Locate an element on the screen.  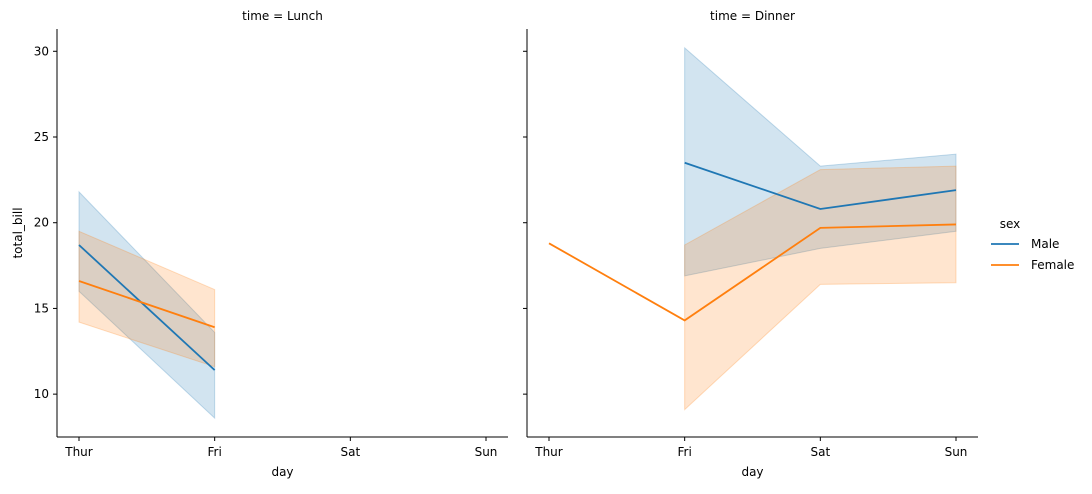
y-axis-label: total_bill is located at coordinates (18, 232).